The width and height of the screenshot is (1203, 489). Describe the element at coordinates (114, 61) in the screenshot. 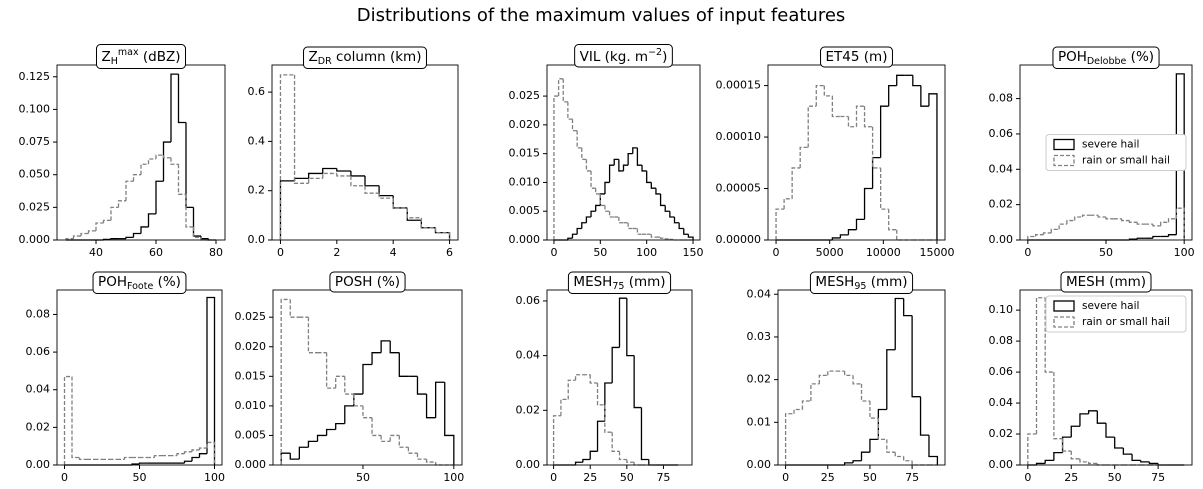

I see `title-part: H` at that location.